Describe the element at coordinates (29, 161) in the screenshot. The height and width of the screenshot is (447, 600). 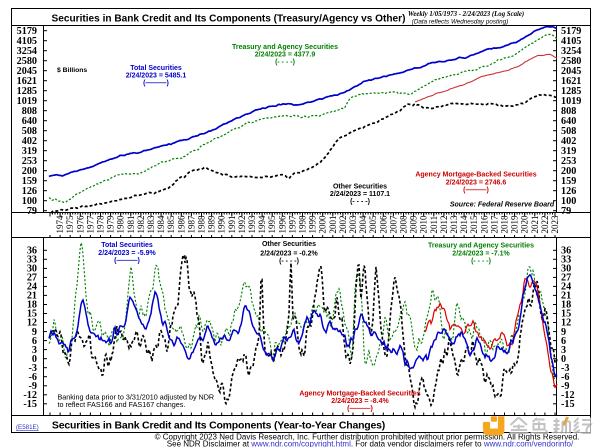
I see `svg-text: 253` at that location.